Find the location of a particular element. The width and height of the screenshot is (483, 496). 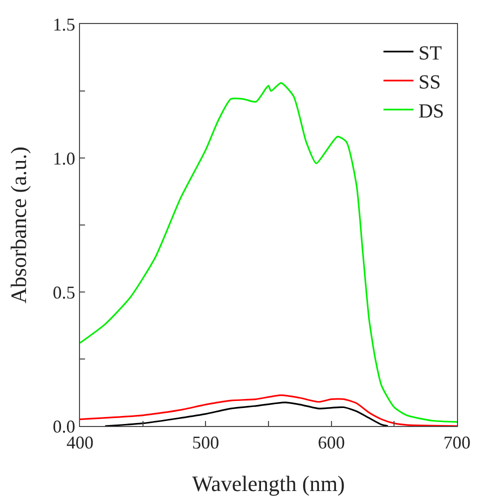

y-tick-label: 1.5 is located at coordinates (64, 24).